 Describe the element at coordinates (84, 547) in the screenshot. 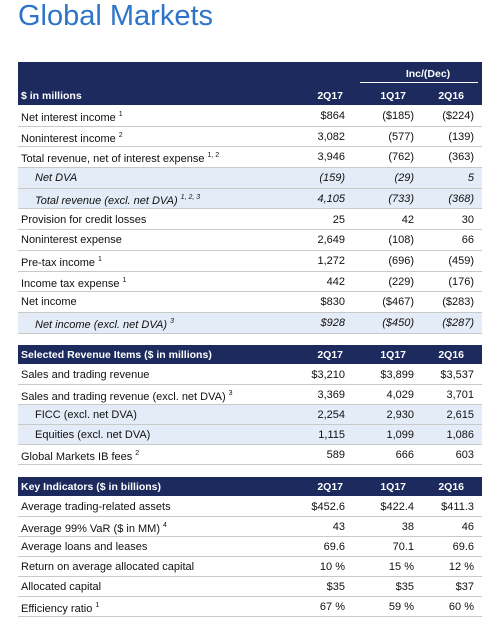

I see `row-label-text: Average loans and leases` at that location.